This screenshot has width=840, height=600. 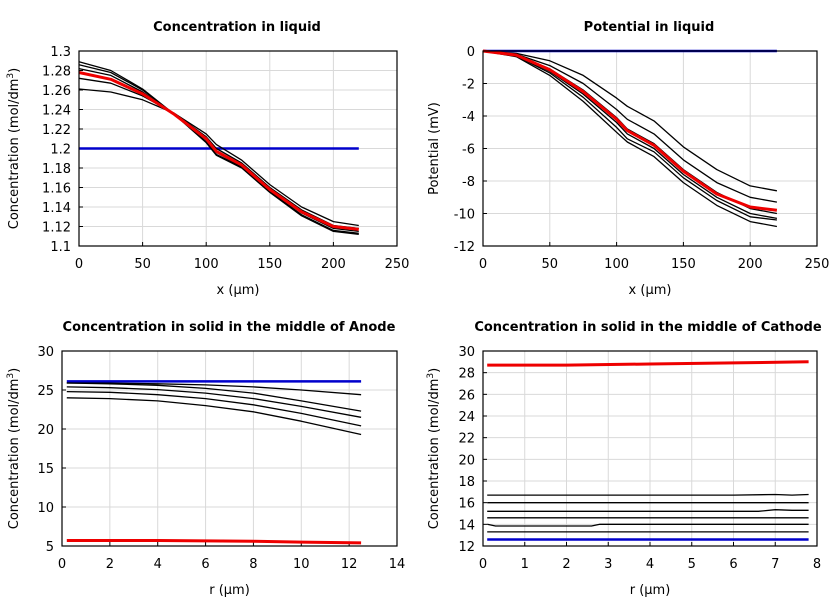 I want to click on chart-title: Potential in liquid, so click(x=649, y=27).